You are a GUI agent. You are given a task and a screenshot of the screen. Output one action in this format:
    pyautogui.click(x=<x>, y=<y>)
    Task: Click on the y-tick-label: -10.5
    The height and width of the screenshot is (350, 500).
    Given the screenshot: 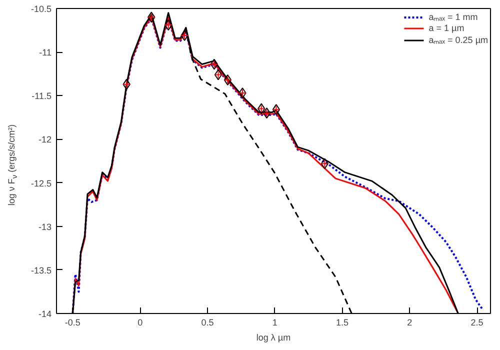 What is the action you would take?
    pyautogui.click(x=41, y=9)
    